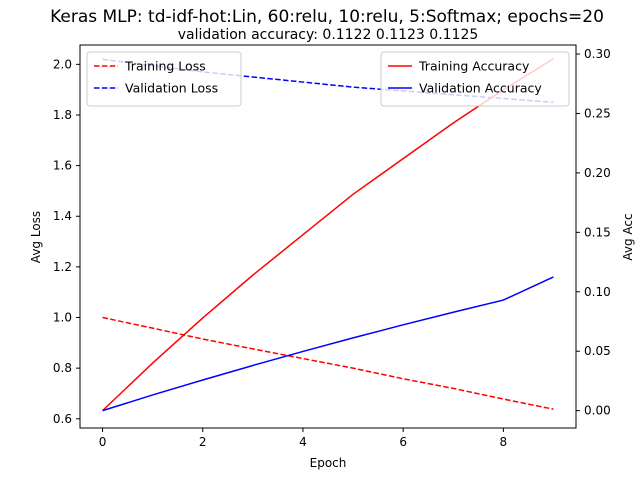 The width and height of the screenshot is (640, 480). I want to click on series-line-training-loss, so click(328, 363).